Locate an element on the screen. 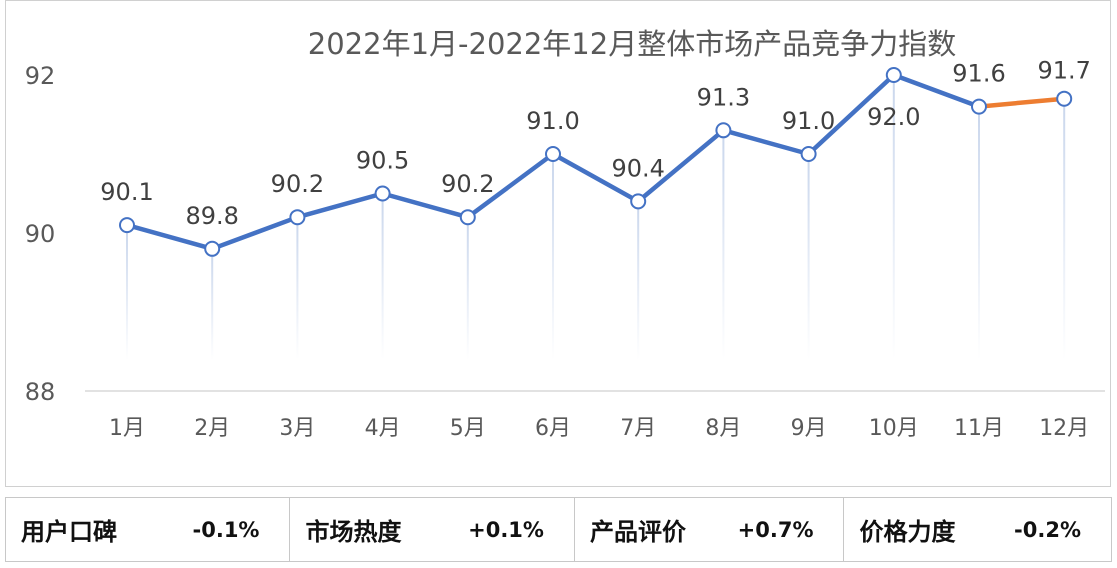 The width and height of the screenshot is (1117, 568). x-tick-label: 12月 is located at coordinates (1064, 428).